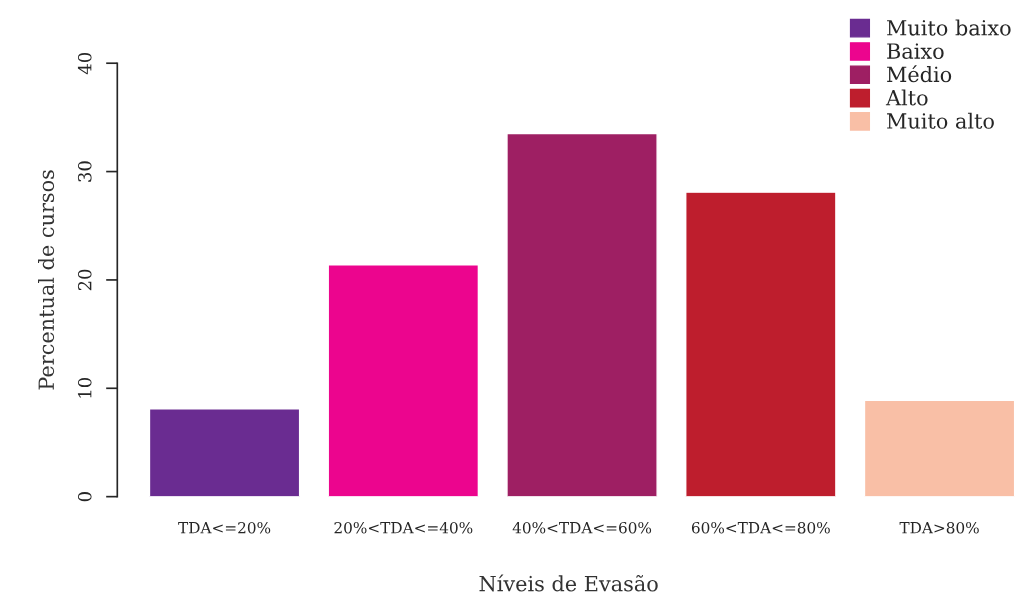  What do you see at coordinates (760, 527) in the screenshot?
I see `x-tick-label: 60%<TDA<=80%` at bounding box center [760, 527].